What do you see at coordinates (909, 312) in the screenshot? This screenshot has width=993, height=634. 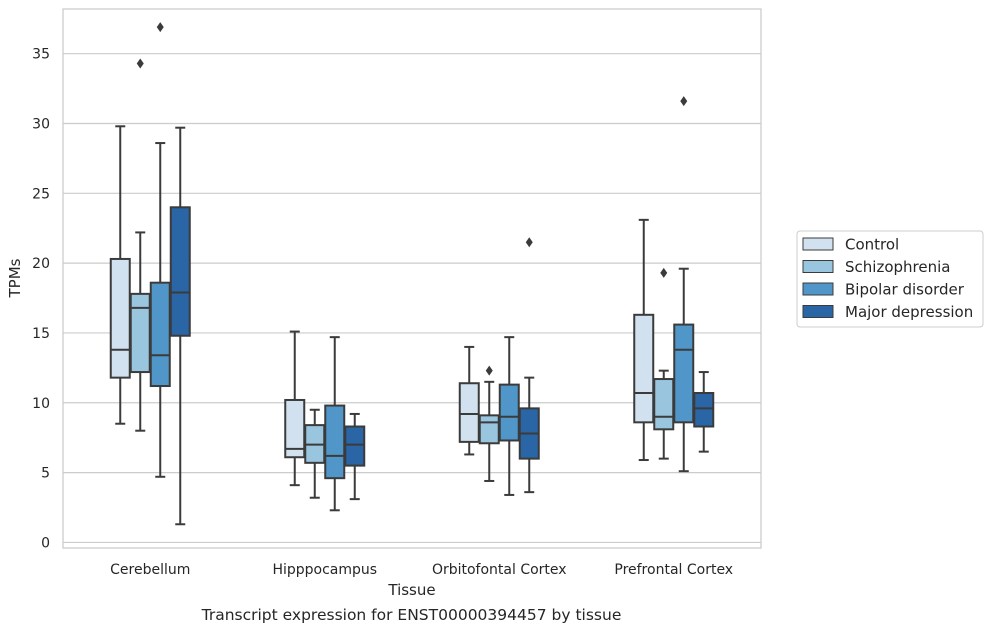 I see `legend-label: Major depression` at bounding box center [909, 312].